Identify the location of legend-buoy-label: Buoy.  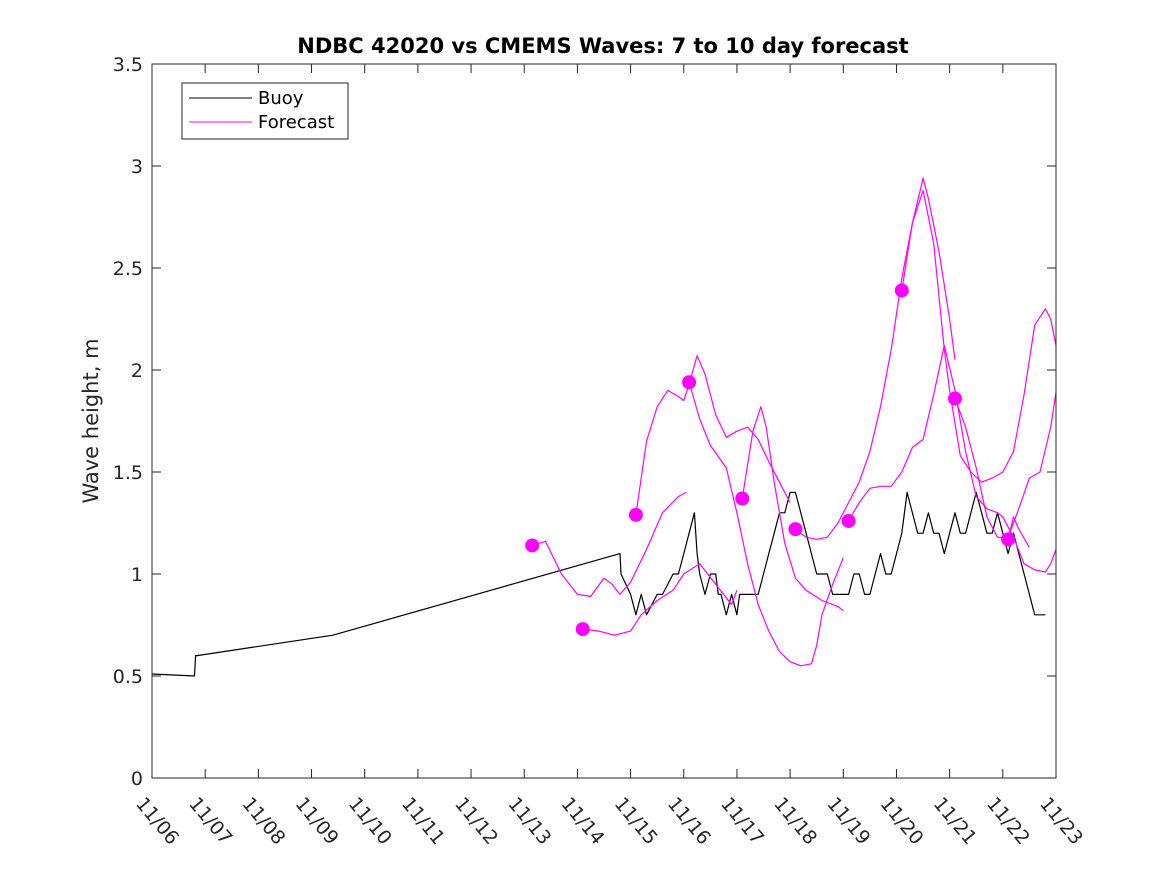
(281, 98).